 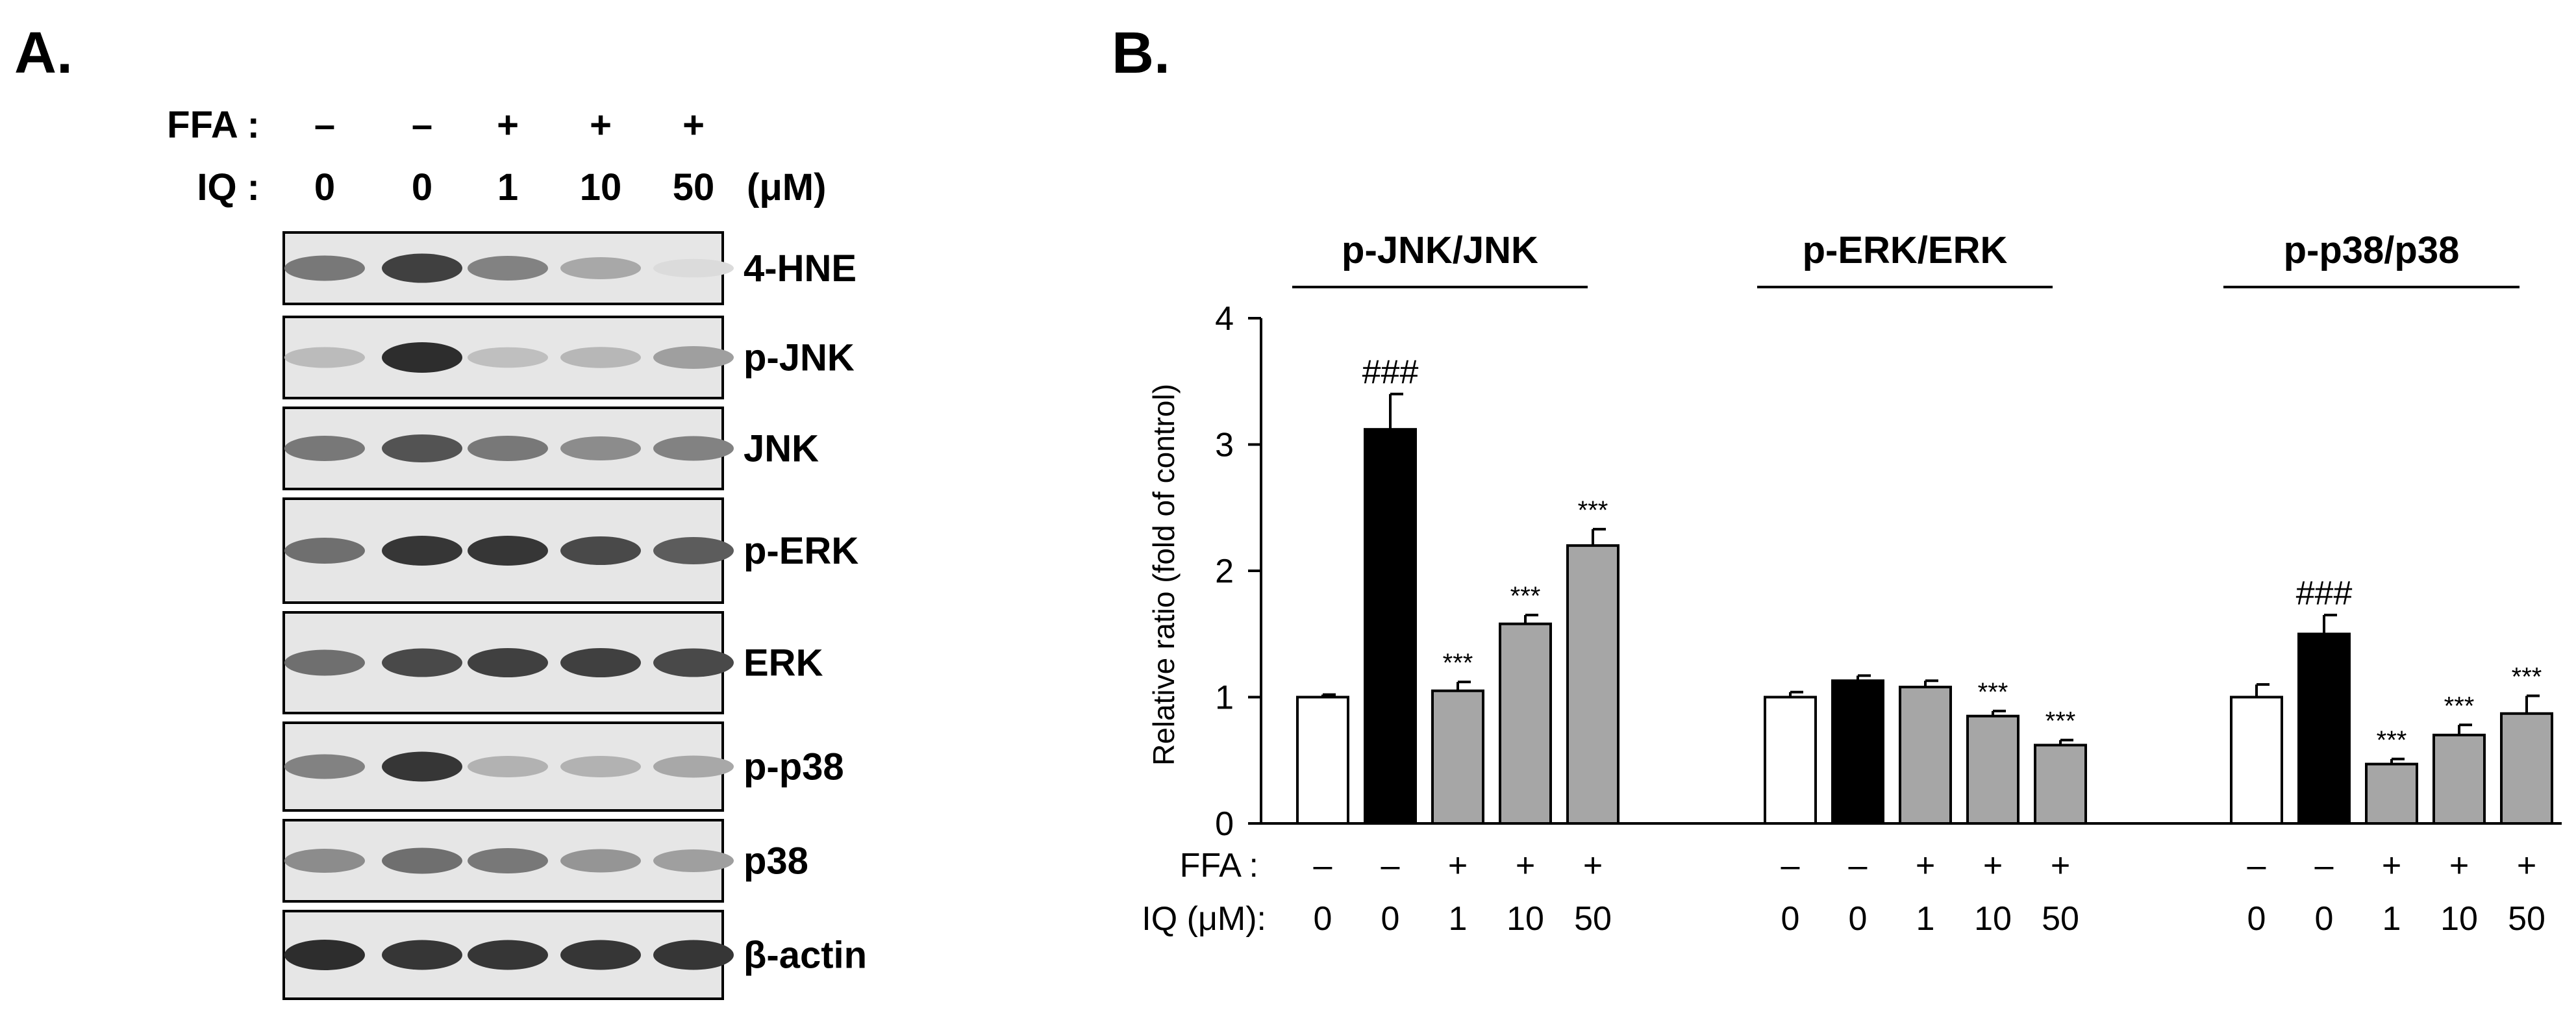 What do you see at coordinates (1224, 319) in the screenshot?
I see `y-tick-label: 4` at bounding box center [1224, 319].